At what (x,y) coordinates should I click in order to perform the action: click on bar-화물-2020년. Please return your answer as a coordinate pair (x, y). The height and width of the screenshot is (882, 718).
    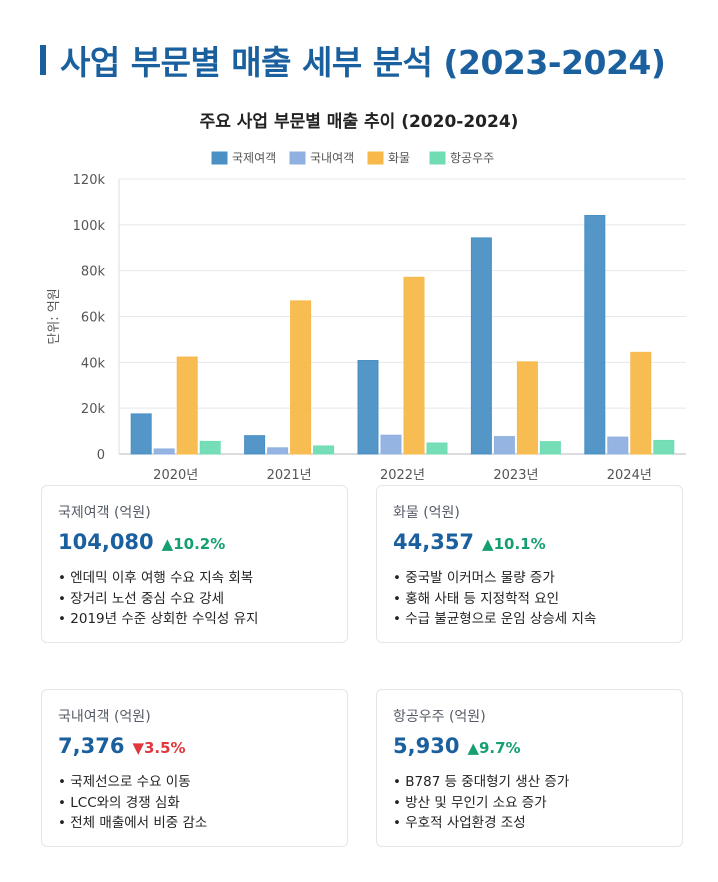
    Looking at the image, I should click on (187, 405).